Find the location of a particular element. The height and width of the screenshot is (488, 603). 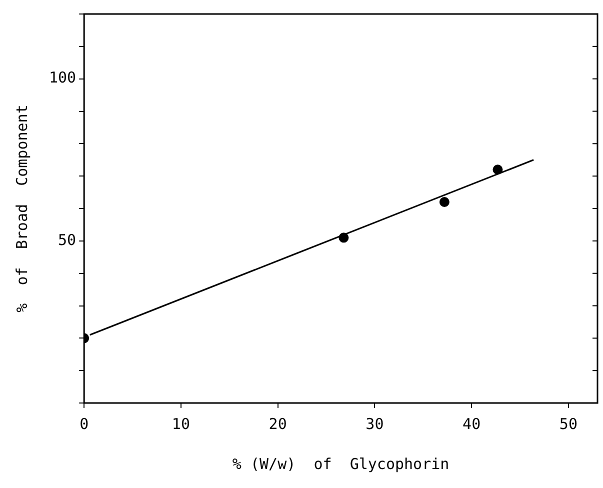

x-tick-label: 30 is located at coordinates (375, 423).